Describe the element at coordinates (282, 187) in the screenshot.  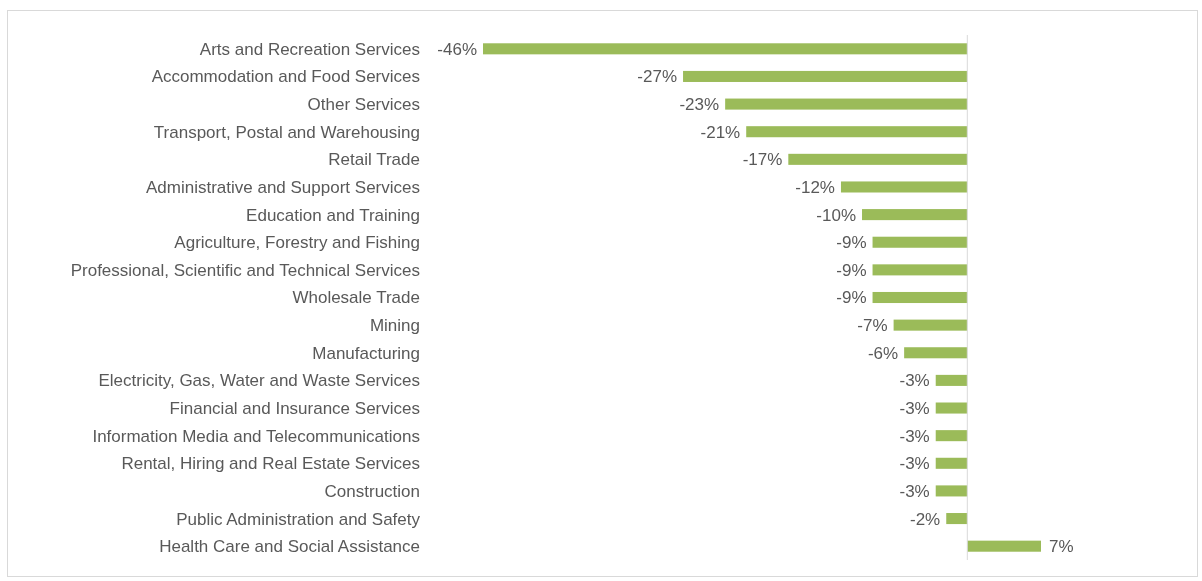
I see `y-tick-label: Administrative and Support Services` at that location.